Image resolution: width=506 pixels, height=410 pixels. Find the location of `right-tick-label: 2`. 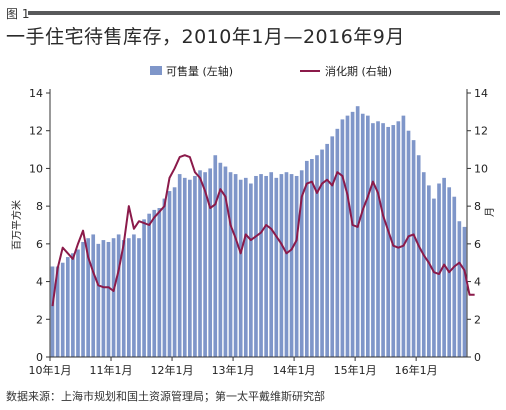

right-tick-label: 2 is located at coordinates (477, 319).